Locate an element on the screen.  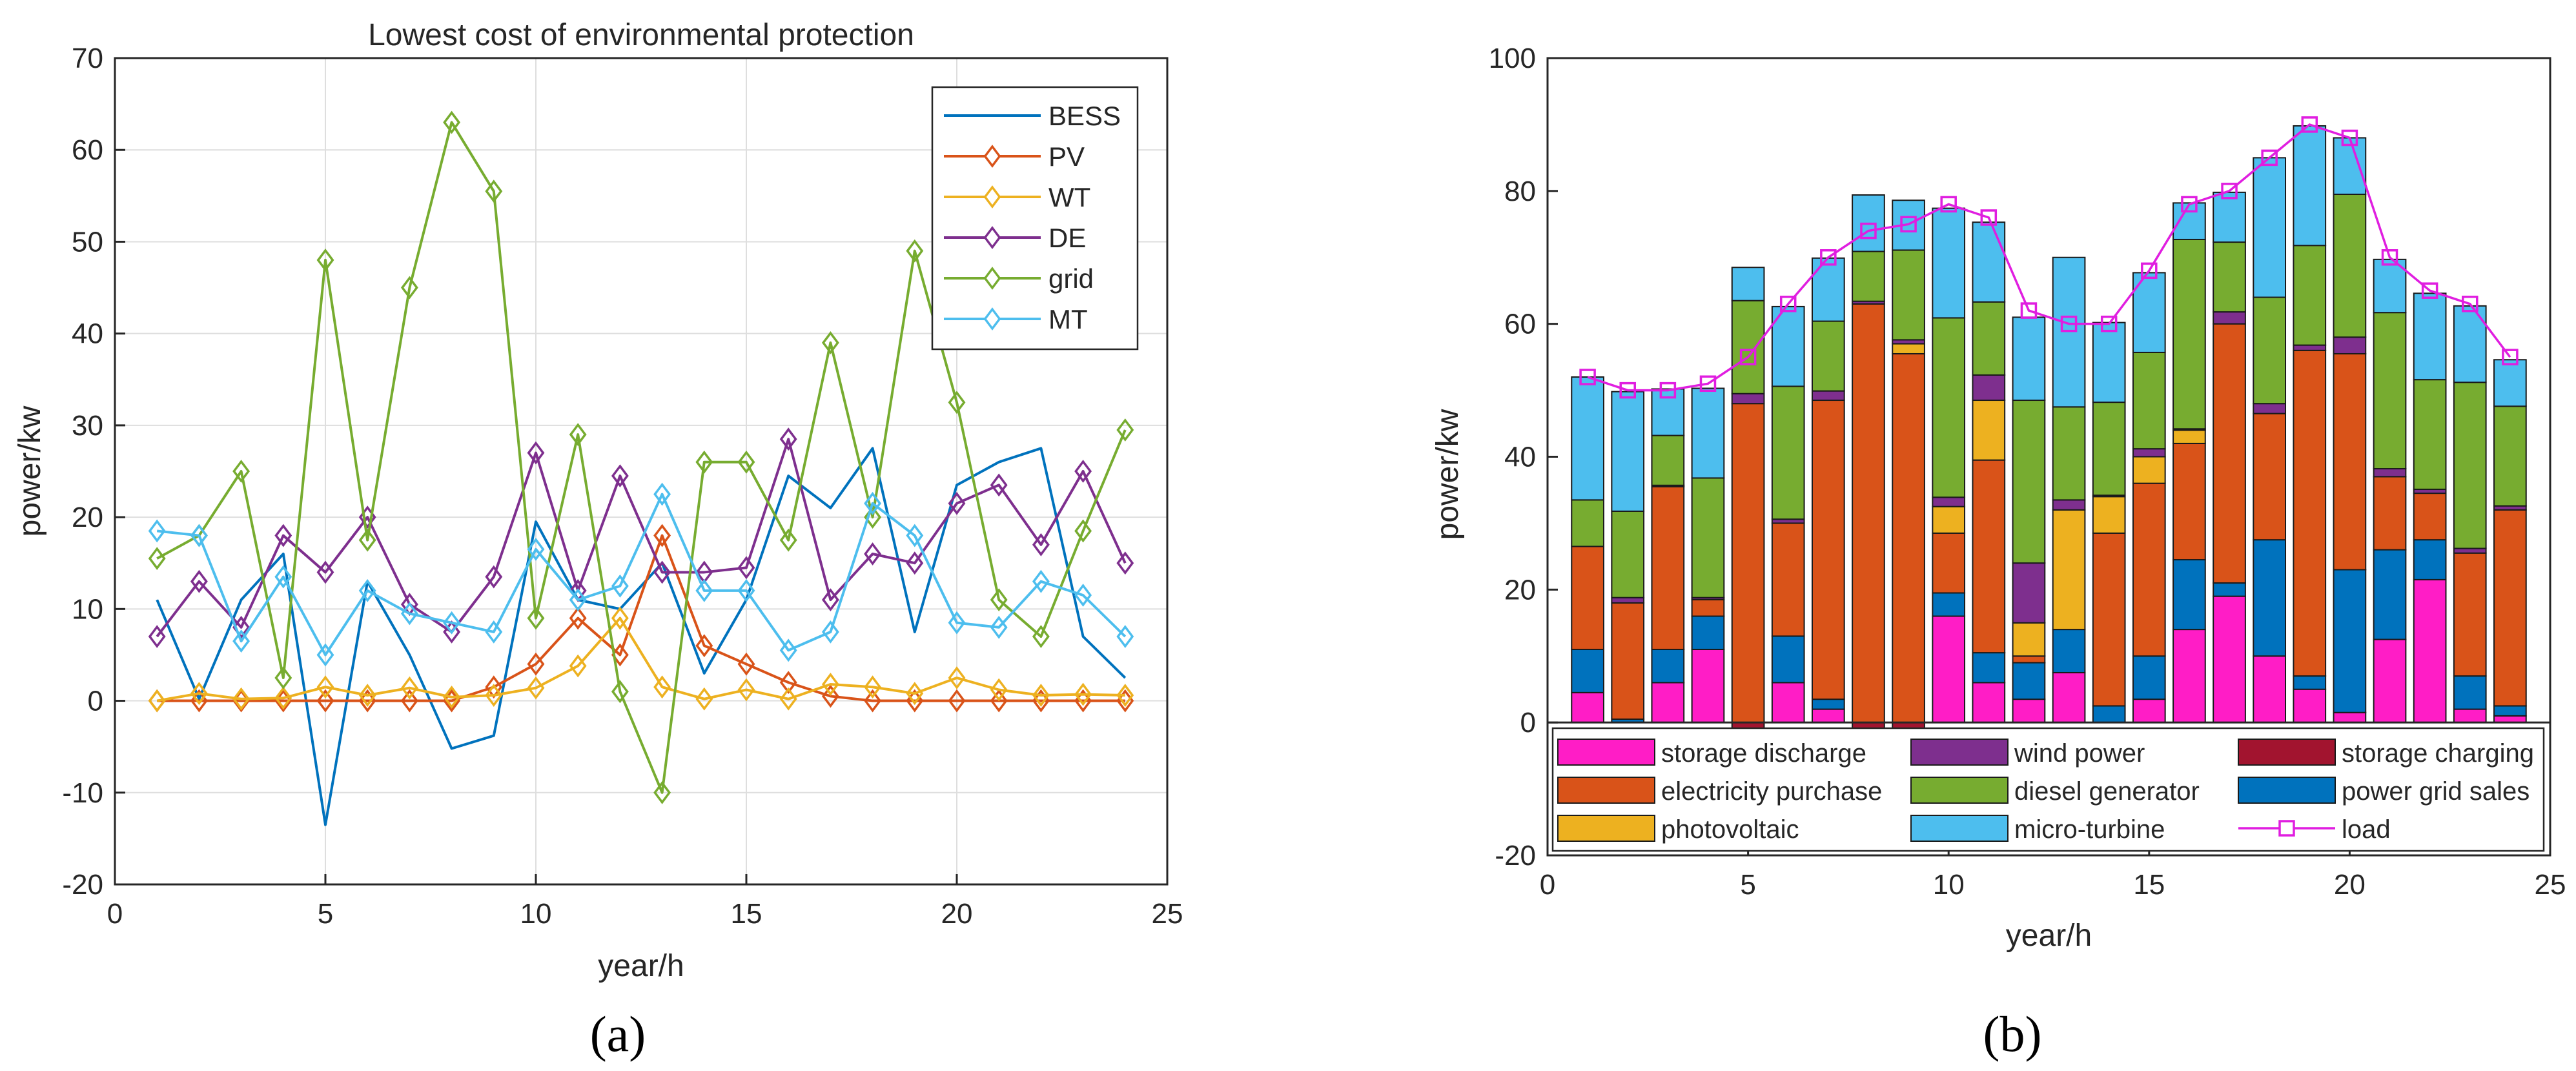
x-tick-label: 25 is located at coordinates (2550, 885).